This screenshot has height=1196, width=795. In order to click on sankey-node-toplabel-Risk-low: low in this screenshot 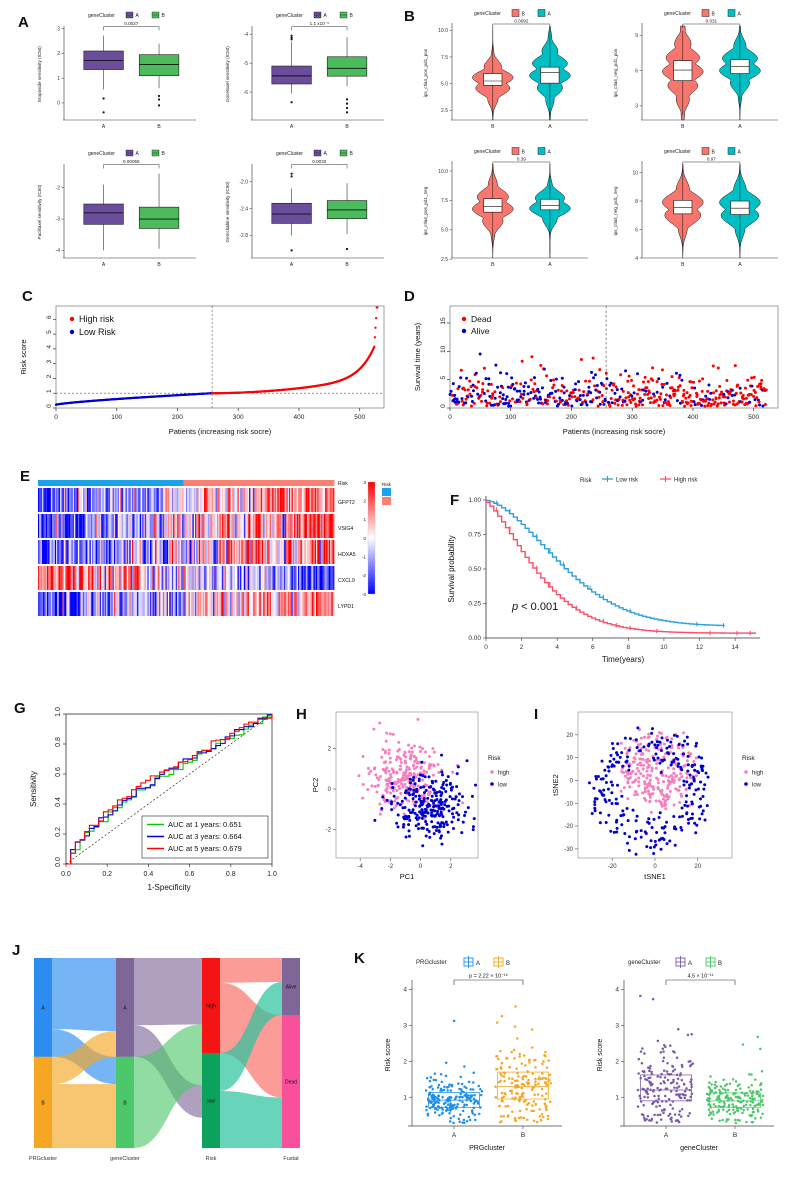, I will do `click(211, 1102)`.